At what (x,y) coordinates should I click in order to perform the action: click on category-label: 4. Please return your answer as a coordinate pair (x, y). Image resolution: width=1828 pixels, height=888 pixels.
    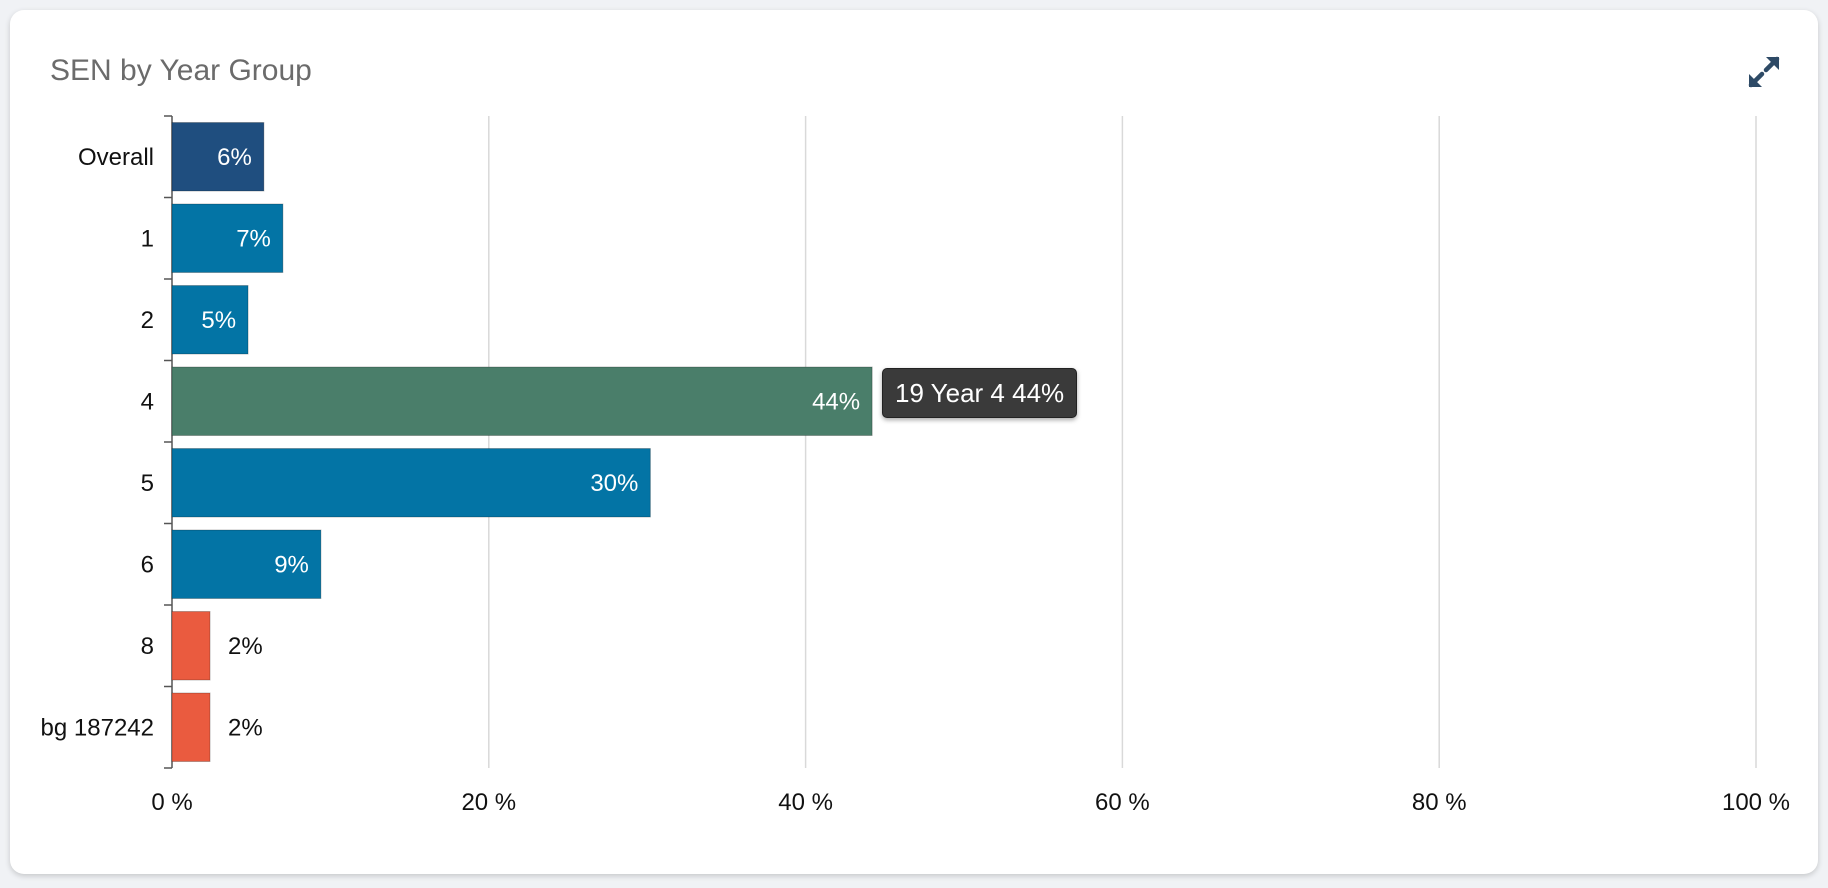
    Looking at the image, I should click on (147, 401).